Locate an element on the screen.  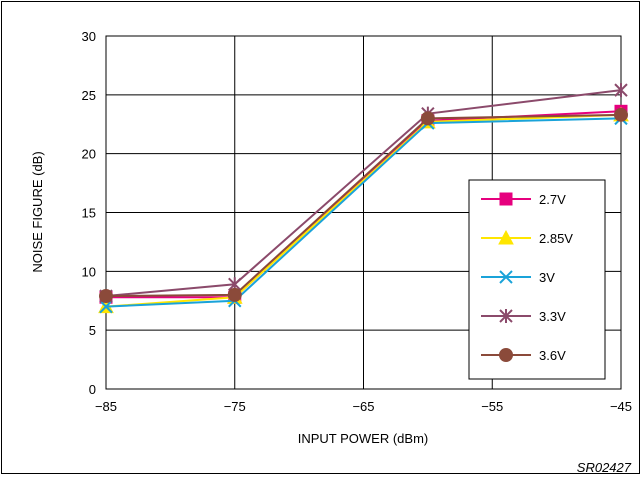
x-axis-ticks: −85 −75 −65 −55 −45 is located at coordinates (363, 406).